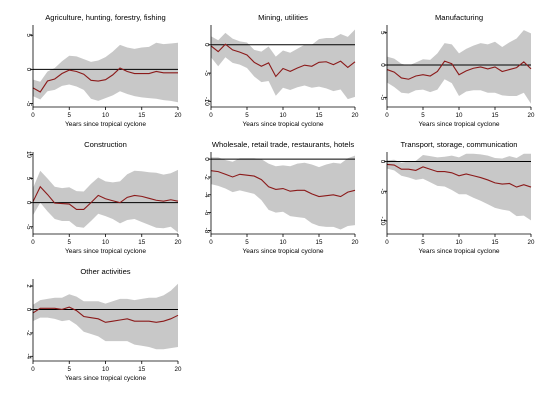  Describe the element at coordinates (459, 17) in the screenshot. I see `panel-title: Manufacturing` at that location.